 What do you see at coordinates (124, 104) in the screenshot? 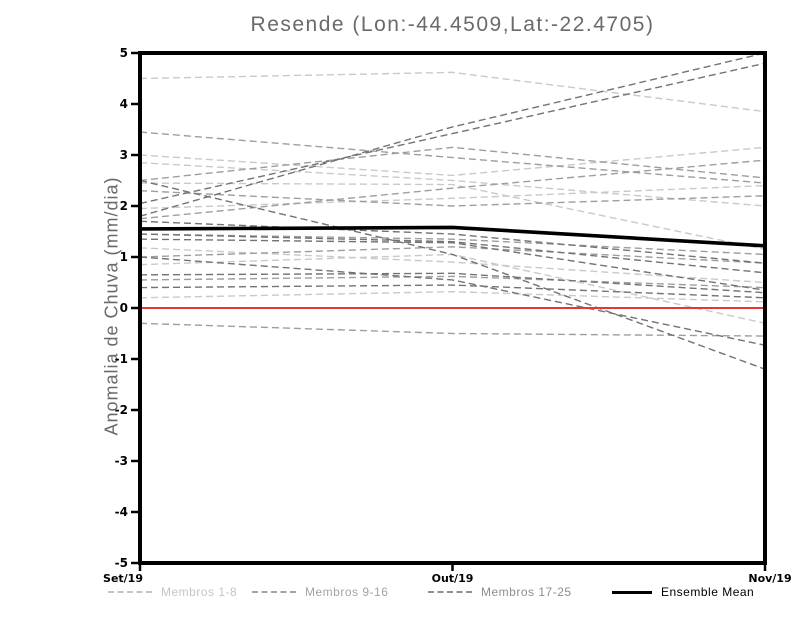
I see `y-tick-label: 4` at bounding box center [124, 104].